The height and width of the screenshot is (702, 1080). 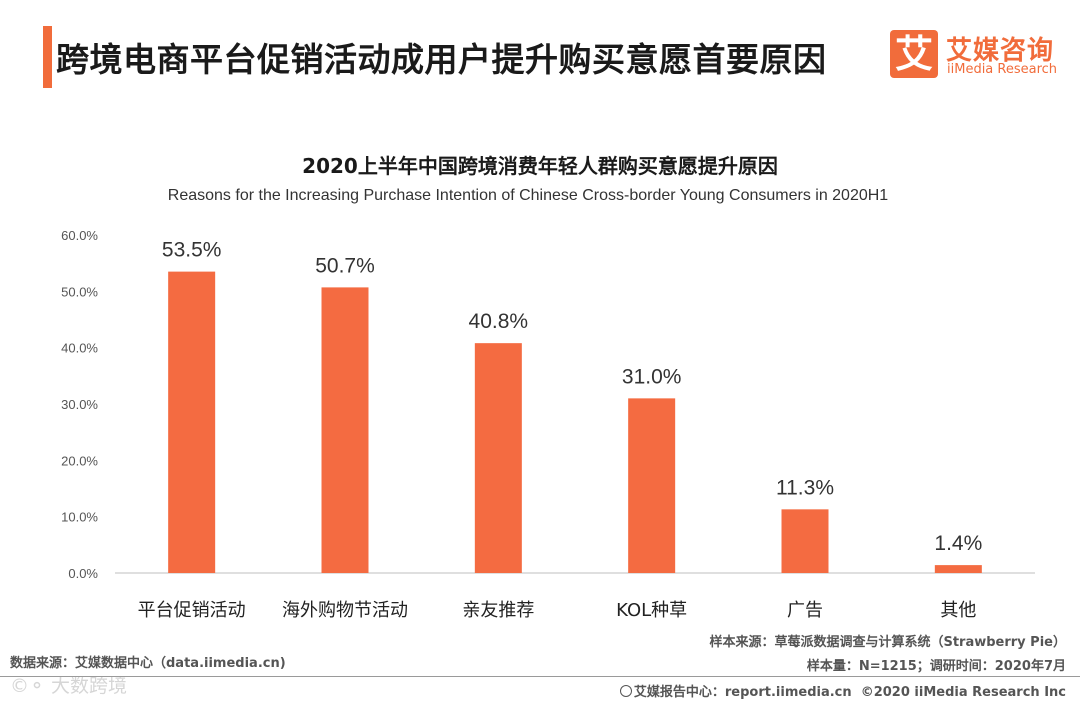 I want to click on y-tick-label: 30.0%, so click(x=79, y=404).